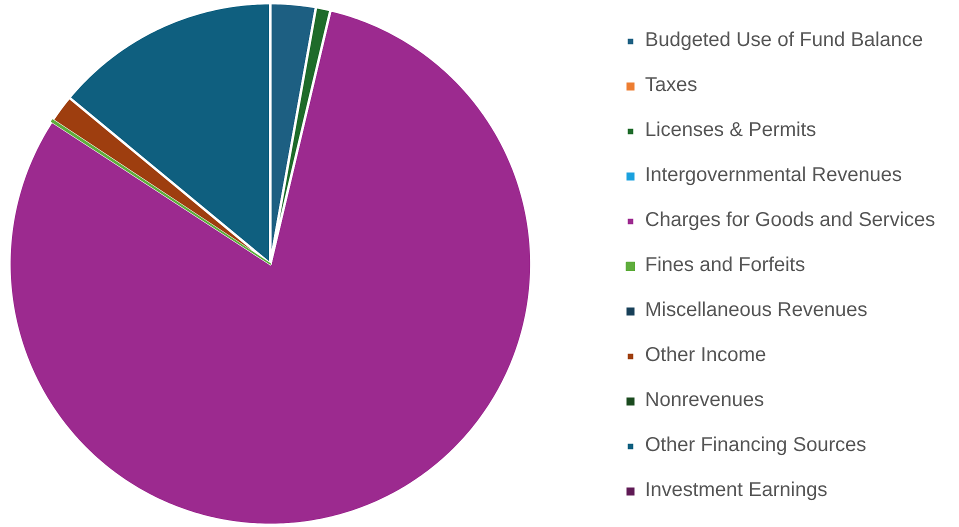  Describe the element at coordinates (704, 400) in the screenshot. I see `legend-label: Nonrevenues` at that location.